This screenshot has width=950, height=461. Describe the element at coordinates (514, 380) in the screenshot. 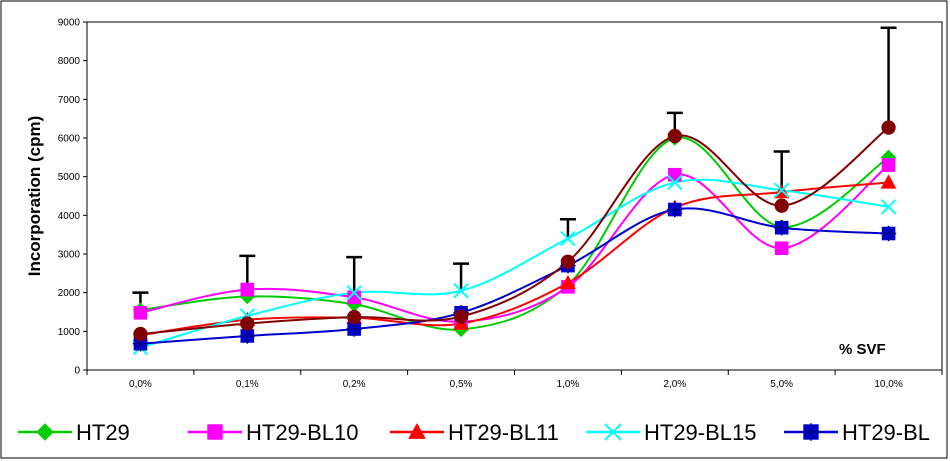

I see `x-axis-ticks: 0,0% 0,1% 0,2% 0,5% 1,0% 2,0% 5,0% 10,0%` at that location.